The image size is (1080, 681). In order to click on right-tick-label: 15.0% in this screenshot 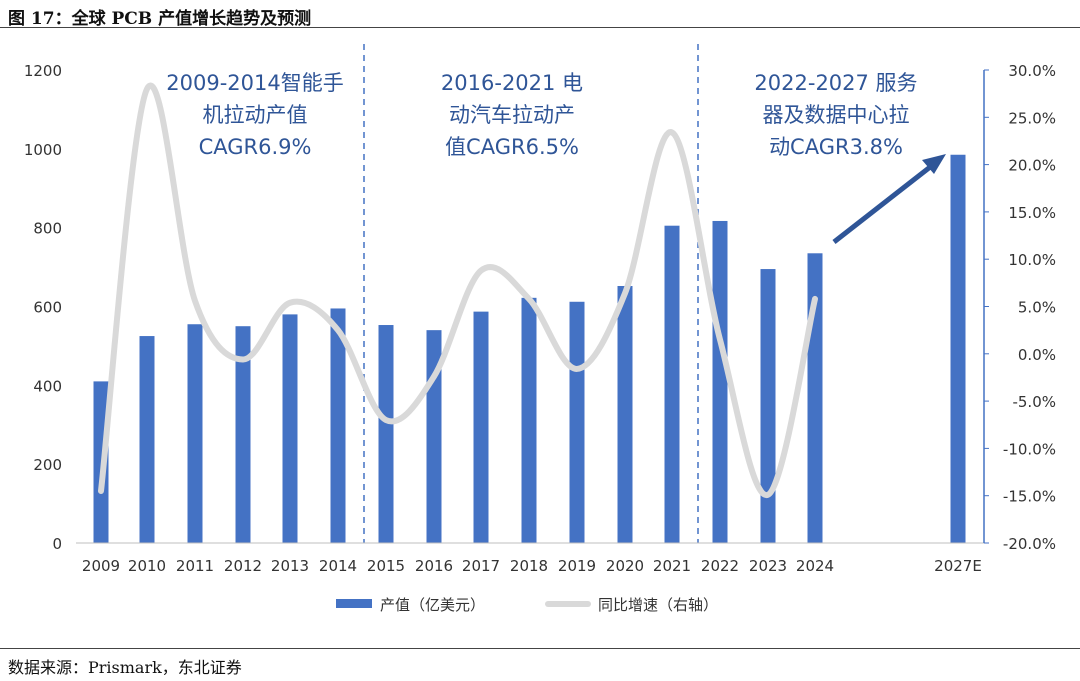, I will do `click(1032, 213)`.